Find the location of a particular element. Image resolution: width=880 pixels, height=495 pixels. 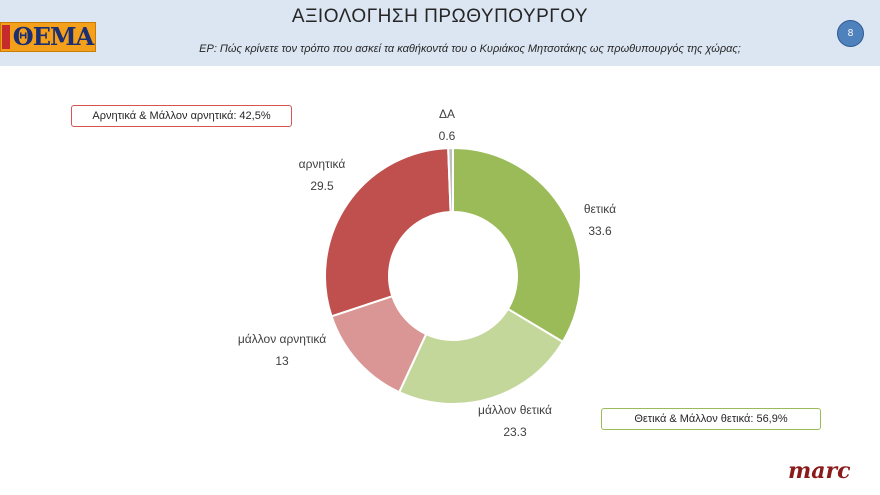

brand-logo: marc is located at coordinates (819, 471).